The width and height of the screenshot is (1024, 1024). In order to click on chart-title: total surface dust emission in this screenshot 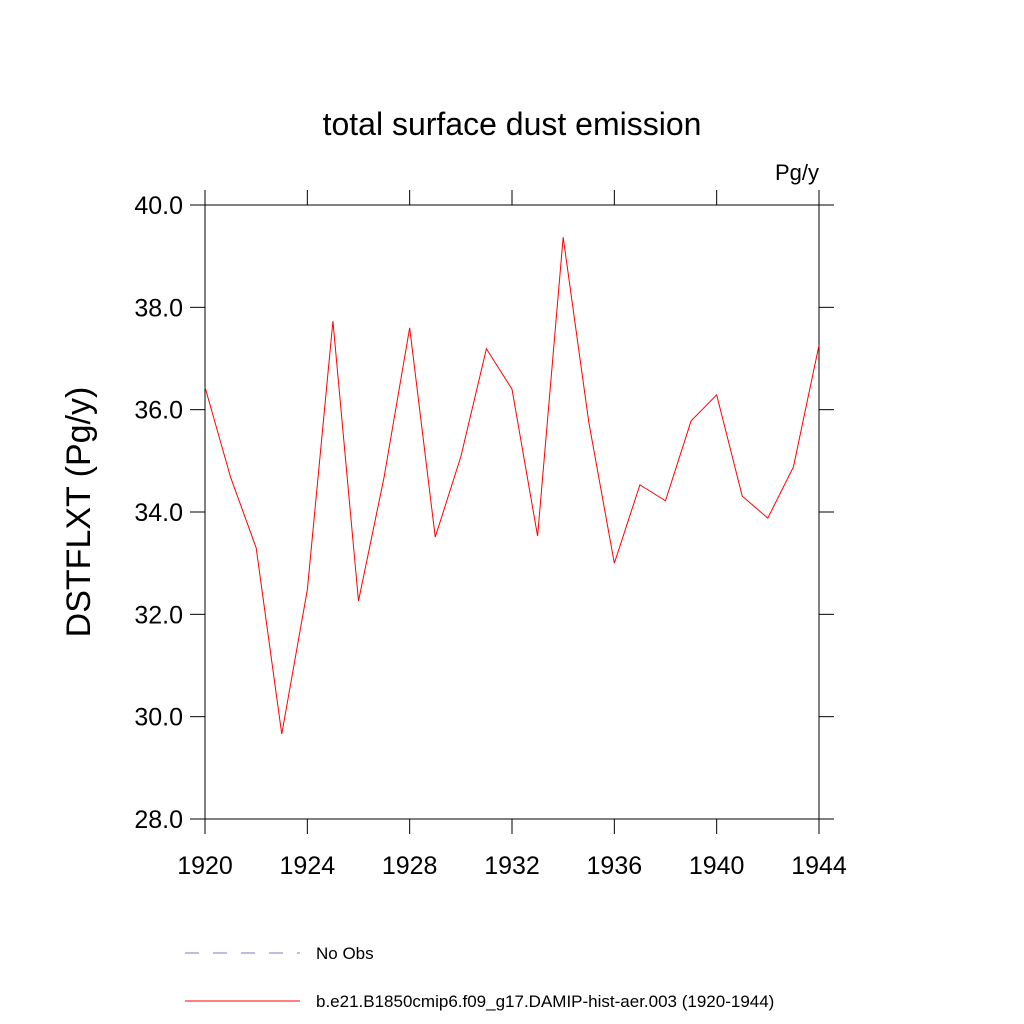, I will do `click(512, 124)`.